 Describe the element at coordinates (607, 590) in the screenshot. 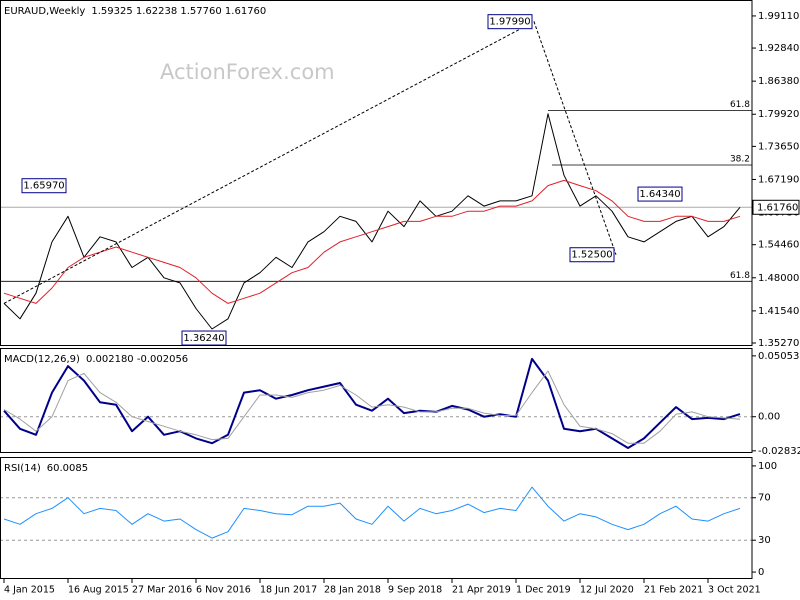

I see `x-tick-label: 12 Jul 2020` at that location.